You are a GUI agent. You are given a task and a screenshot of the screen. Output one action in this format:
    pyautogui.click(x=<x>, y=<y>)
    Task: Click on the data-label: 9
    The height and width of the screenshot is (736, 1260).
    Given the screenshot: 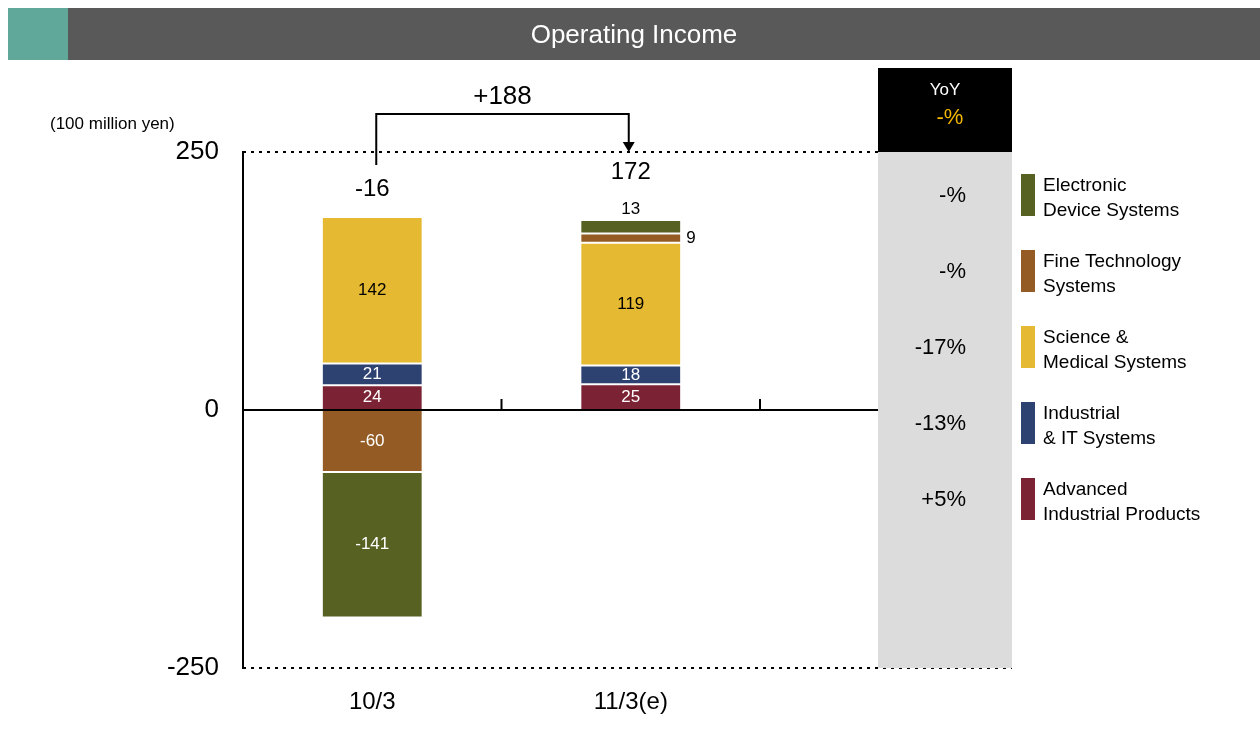 What is the action you would take?
    pyautogui.click(x=691, y=237)
    